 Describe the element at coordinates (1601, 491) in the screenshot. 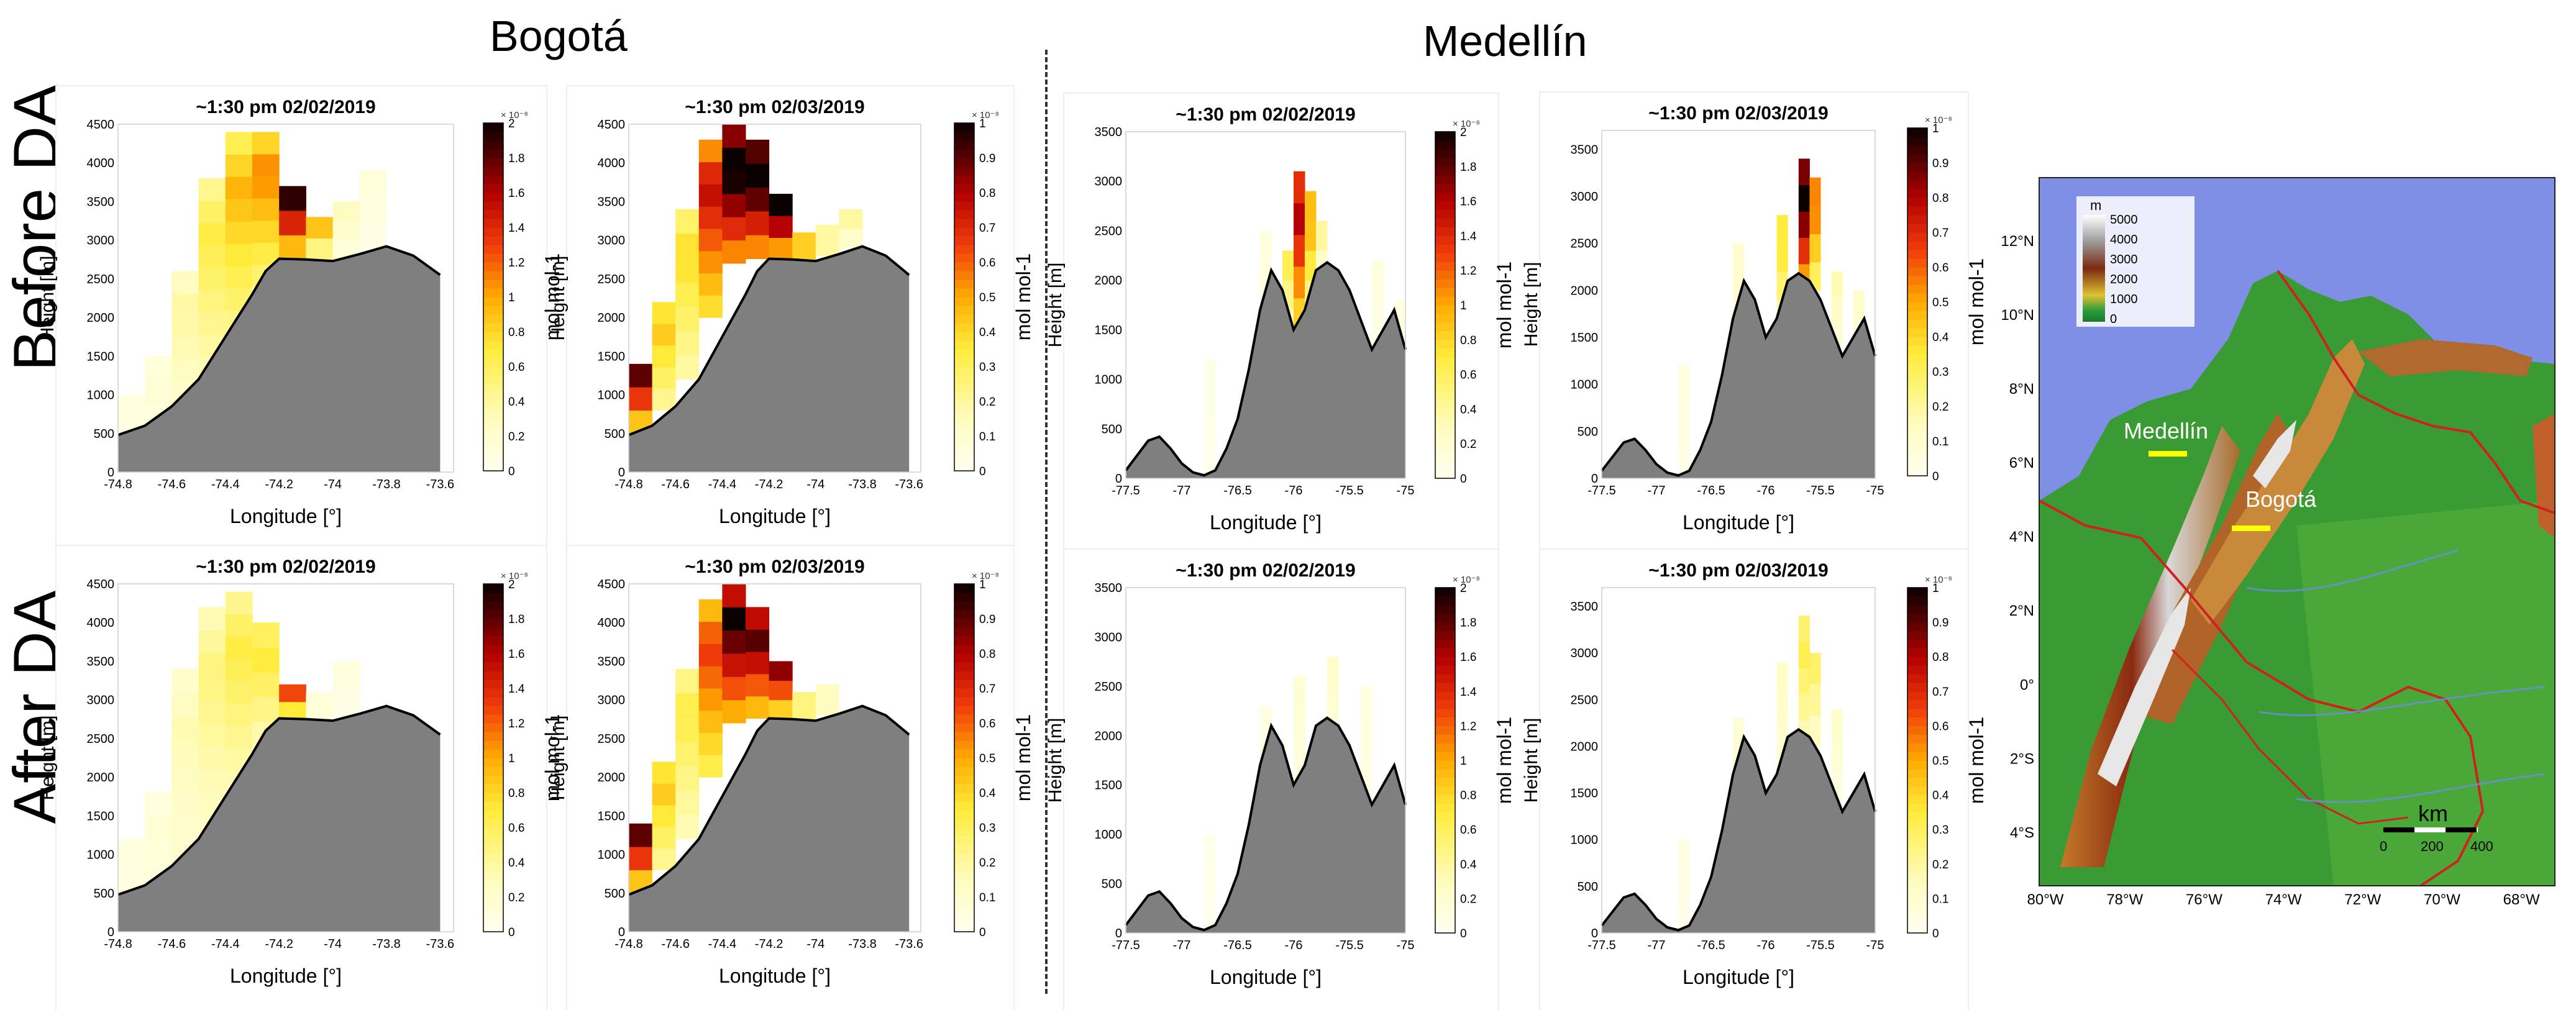

I see `x-tick-label: -77.5` at that location.